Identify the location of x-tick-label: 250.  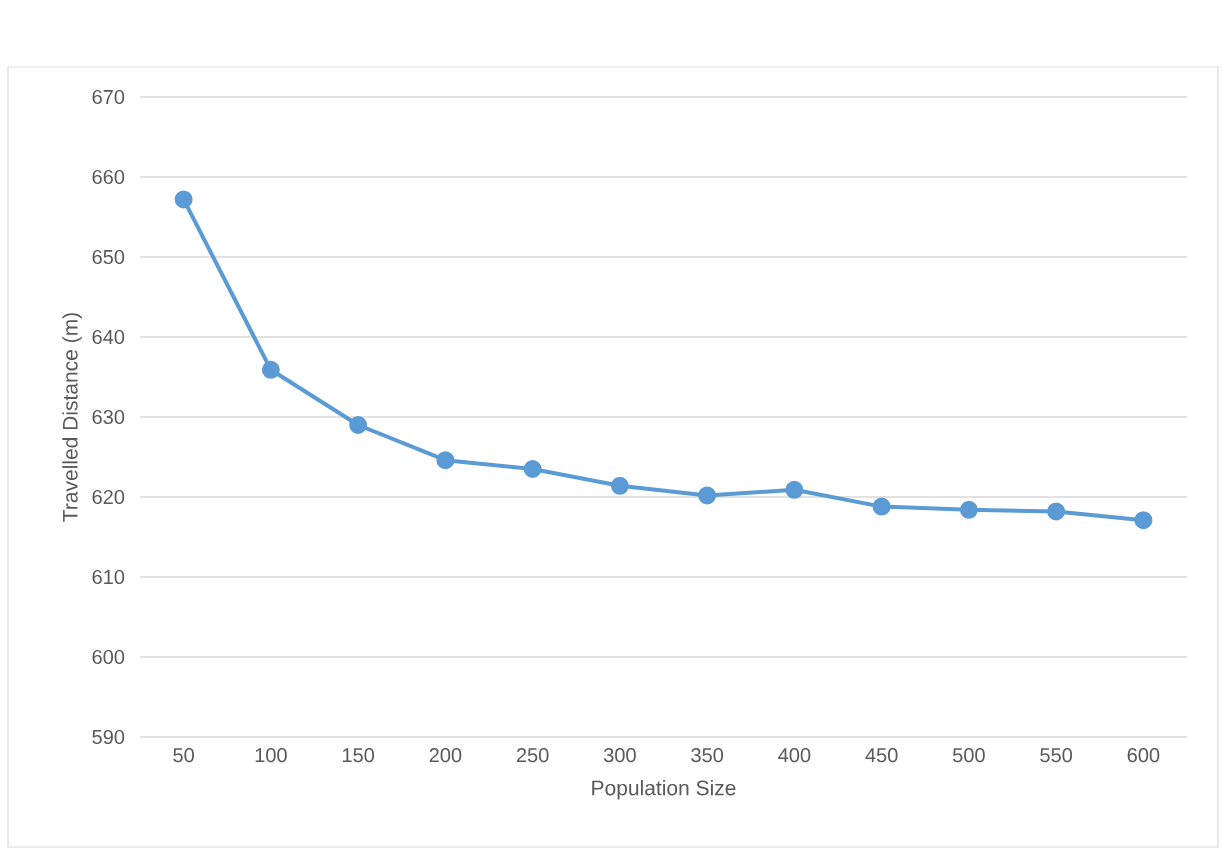
(532, 755).